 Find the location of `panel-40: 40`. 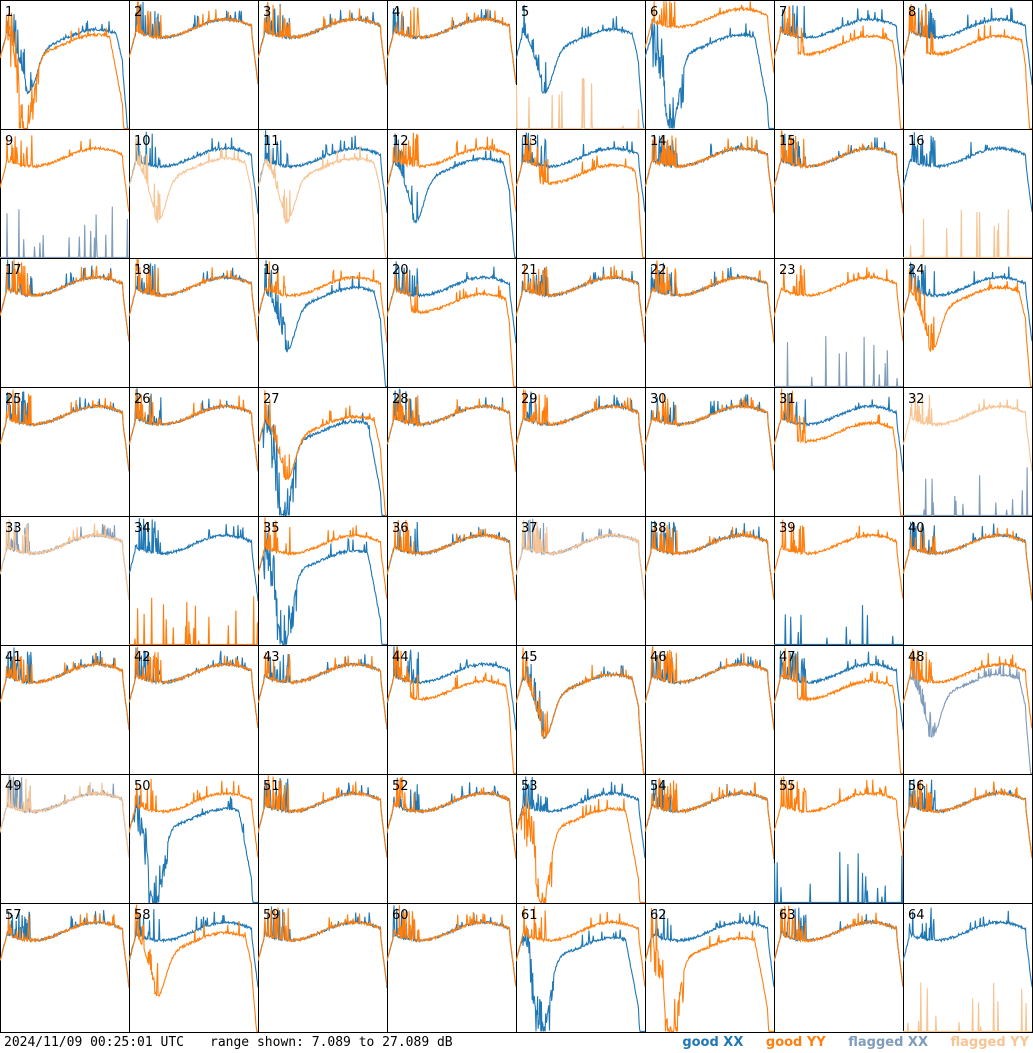

panel-40: 40 is located at coordinates (968, 581).